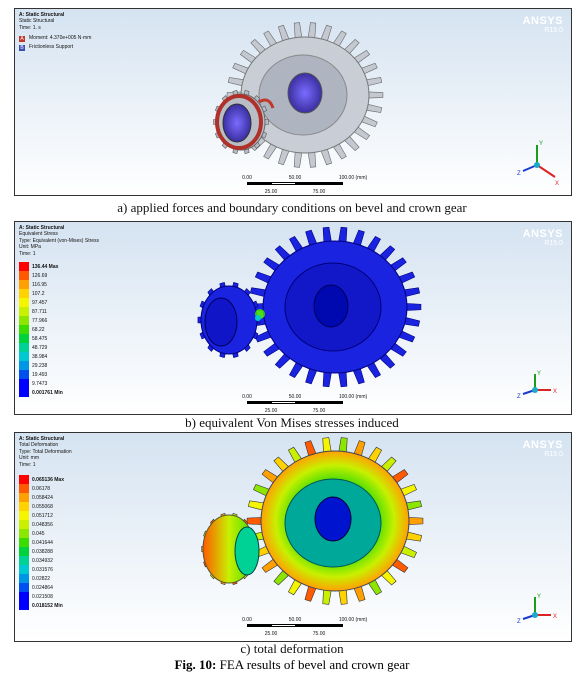 This screenshot has height=680, width=584. What do you see at coordinates (41, 515) in the screenshot?
I see `legend-row: 0.051712` at bounding box center [41, 515].